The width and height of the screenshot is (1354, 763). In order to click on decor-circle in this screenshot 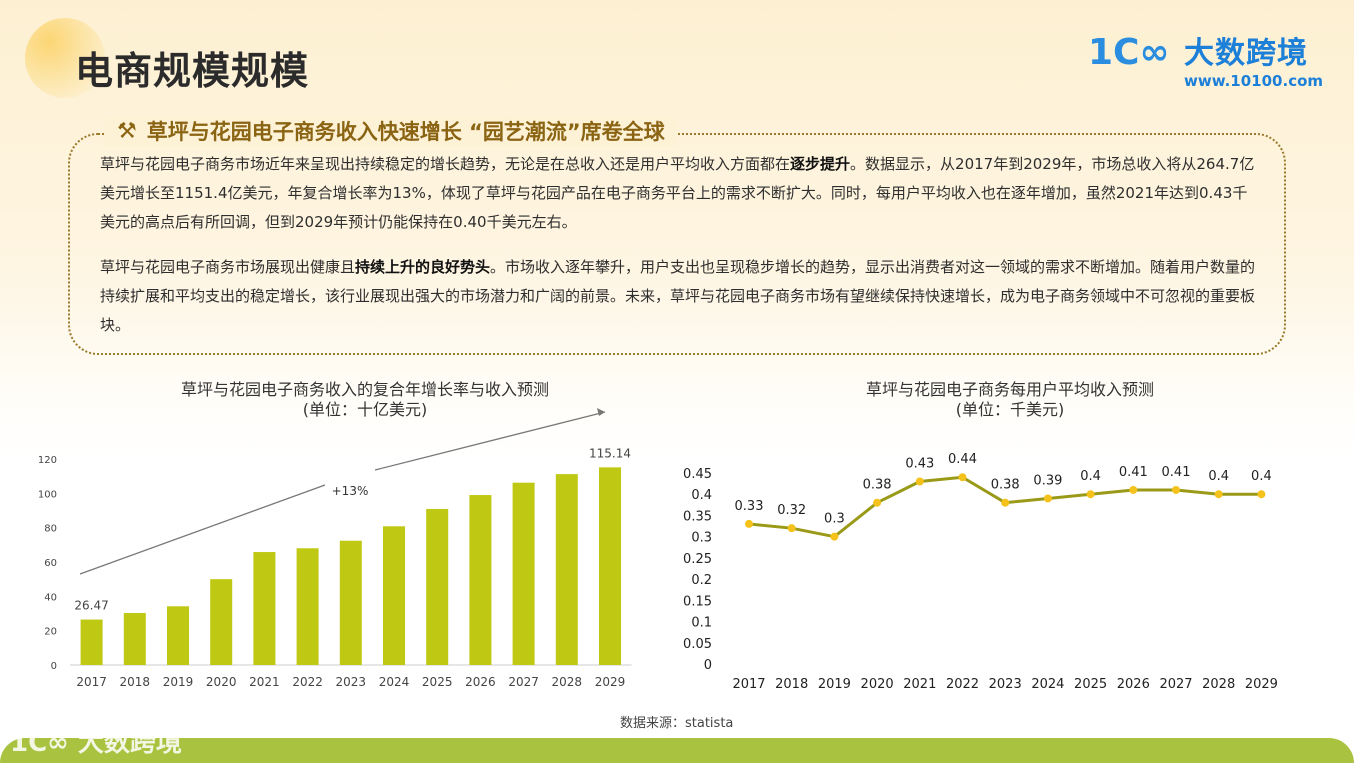, I will do `click(65, 58)`.